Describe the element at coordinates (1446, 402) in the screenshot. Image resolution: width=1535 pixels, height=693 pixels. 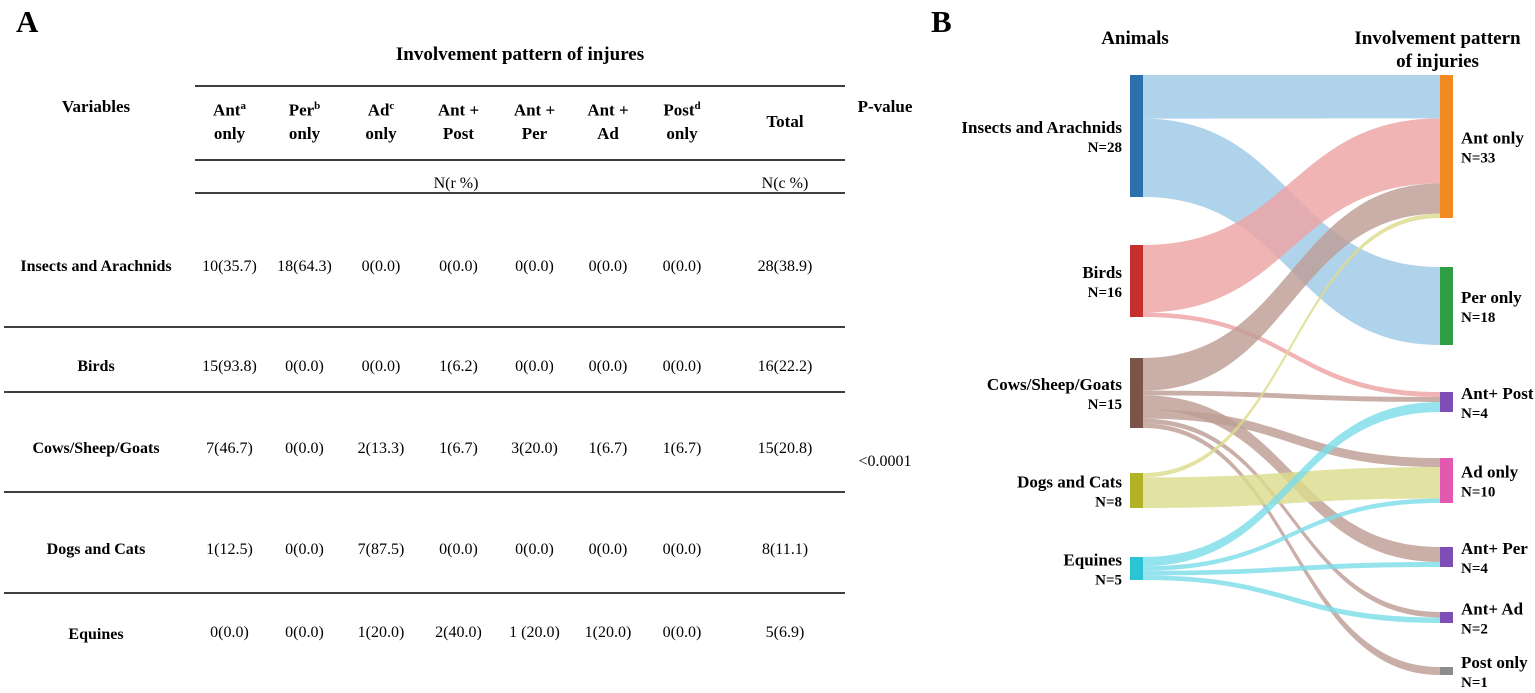
I see `sankey-node-ant_post` at that location.